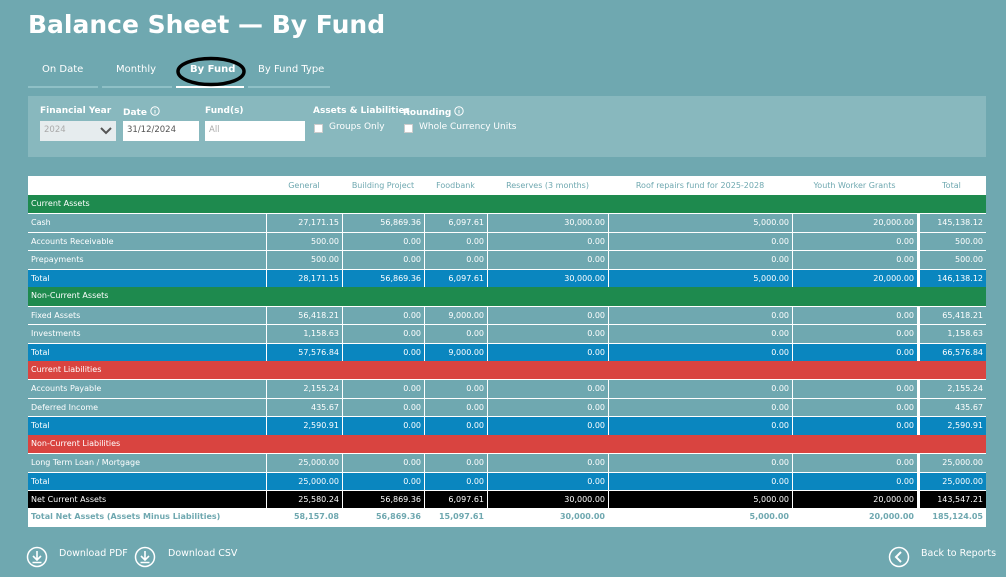  I want to click on section-row: Current Liabilities, so click(507, 370).